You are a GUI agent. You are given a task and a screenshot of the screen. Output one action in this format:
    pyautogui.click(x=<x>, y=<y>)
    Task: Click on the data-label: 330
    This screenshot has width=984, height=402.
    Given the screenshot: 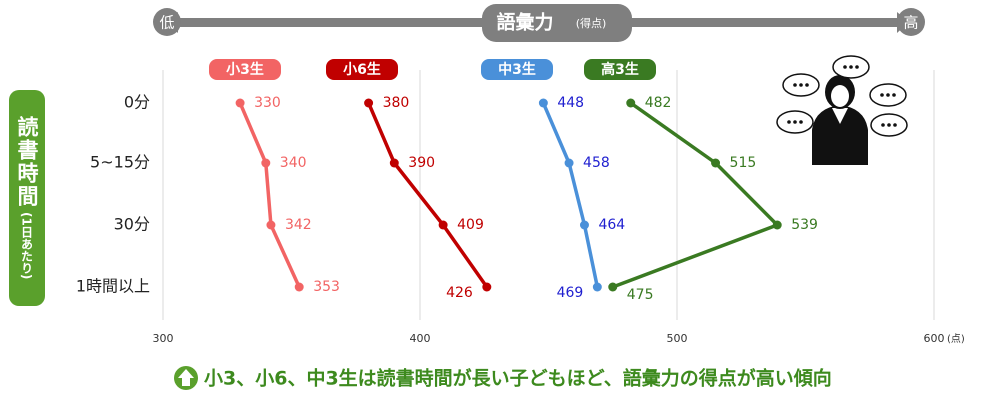 What is the action you would take?
    pyautogui.click(x=267, y=103)
    